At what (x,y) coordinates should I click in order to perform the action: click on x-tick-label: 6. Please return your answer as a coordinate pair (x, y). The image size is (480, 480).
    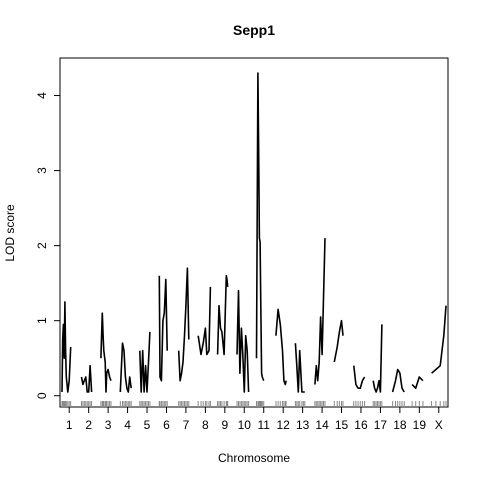
    Looking at the image, I should click on (166, 425).